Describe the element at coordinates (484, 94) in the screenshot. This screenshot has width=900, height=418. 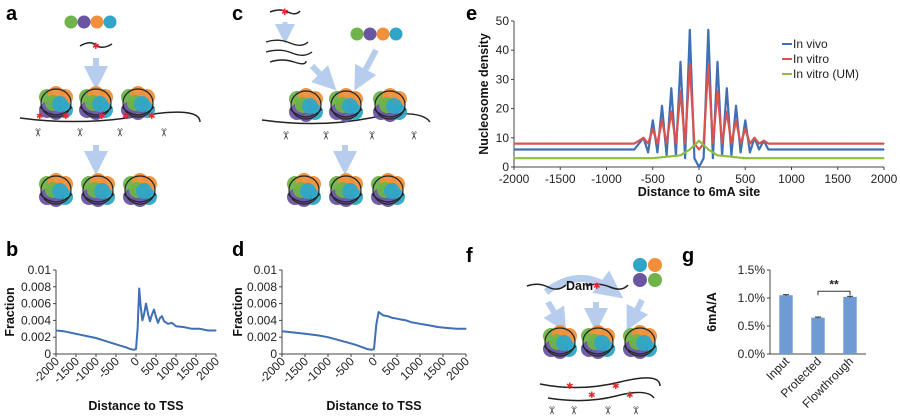
I see `y-axis-label: Nucleosome density` at that location.